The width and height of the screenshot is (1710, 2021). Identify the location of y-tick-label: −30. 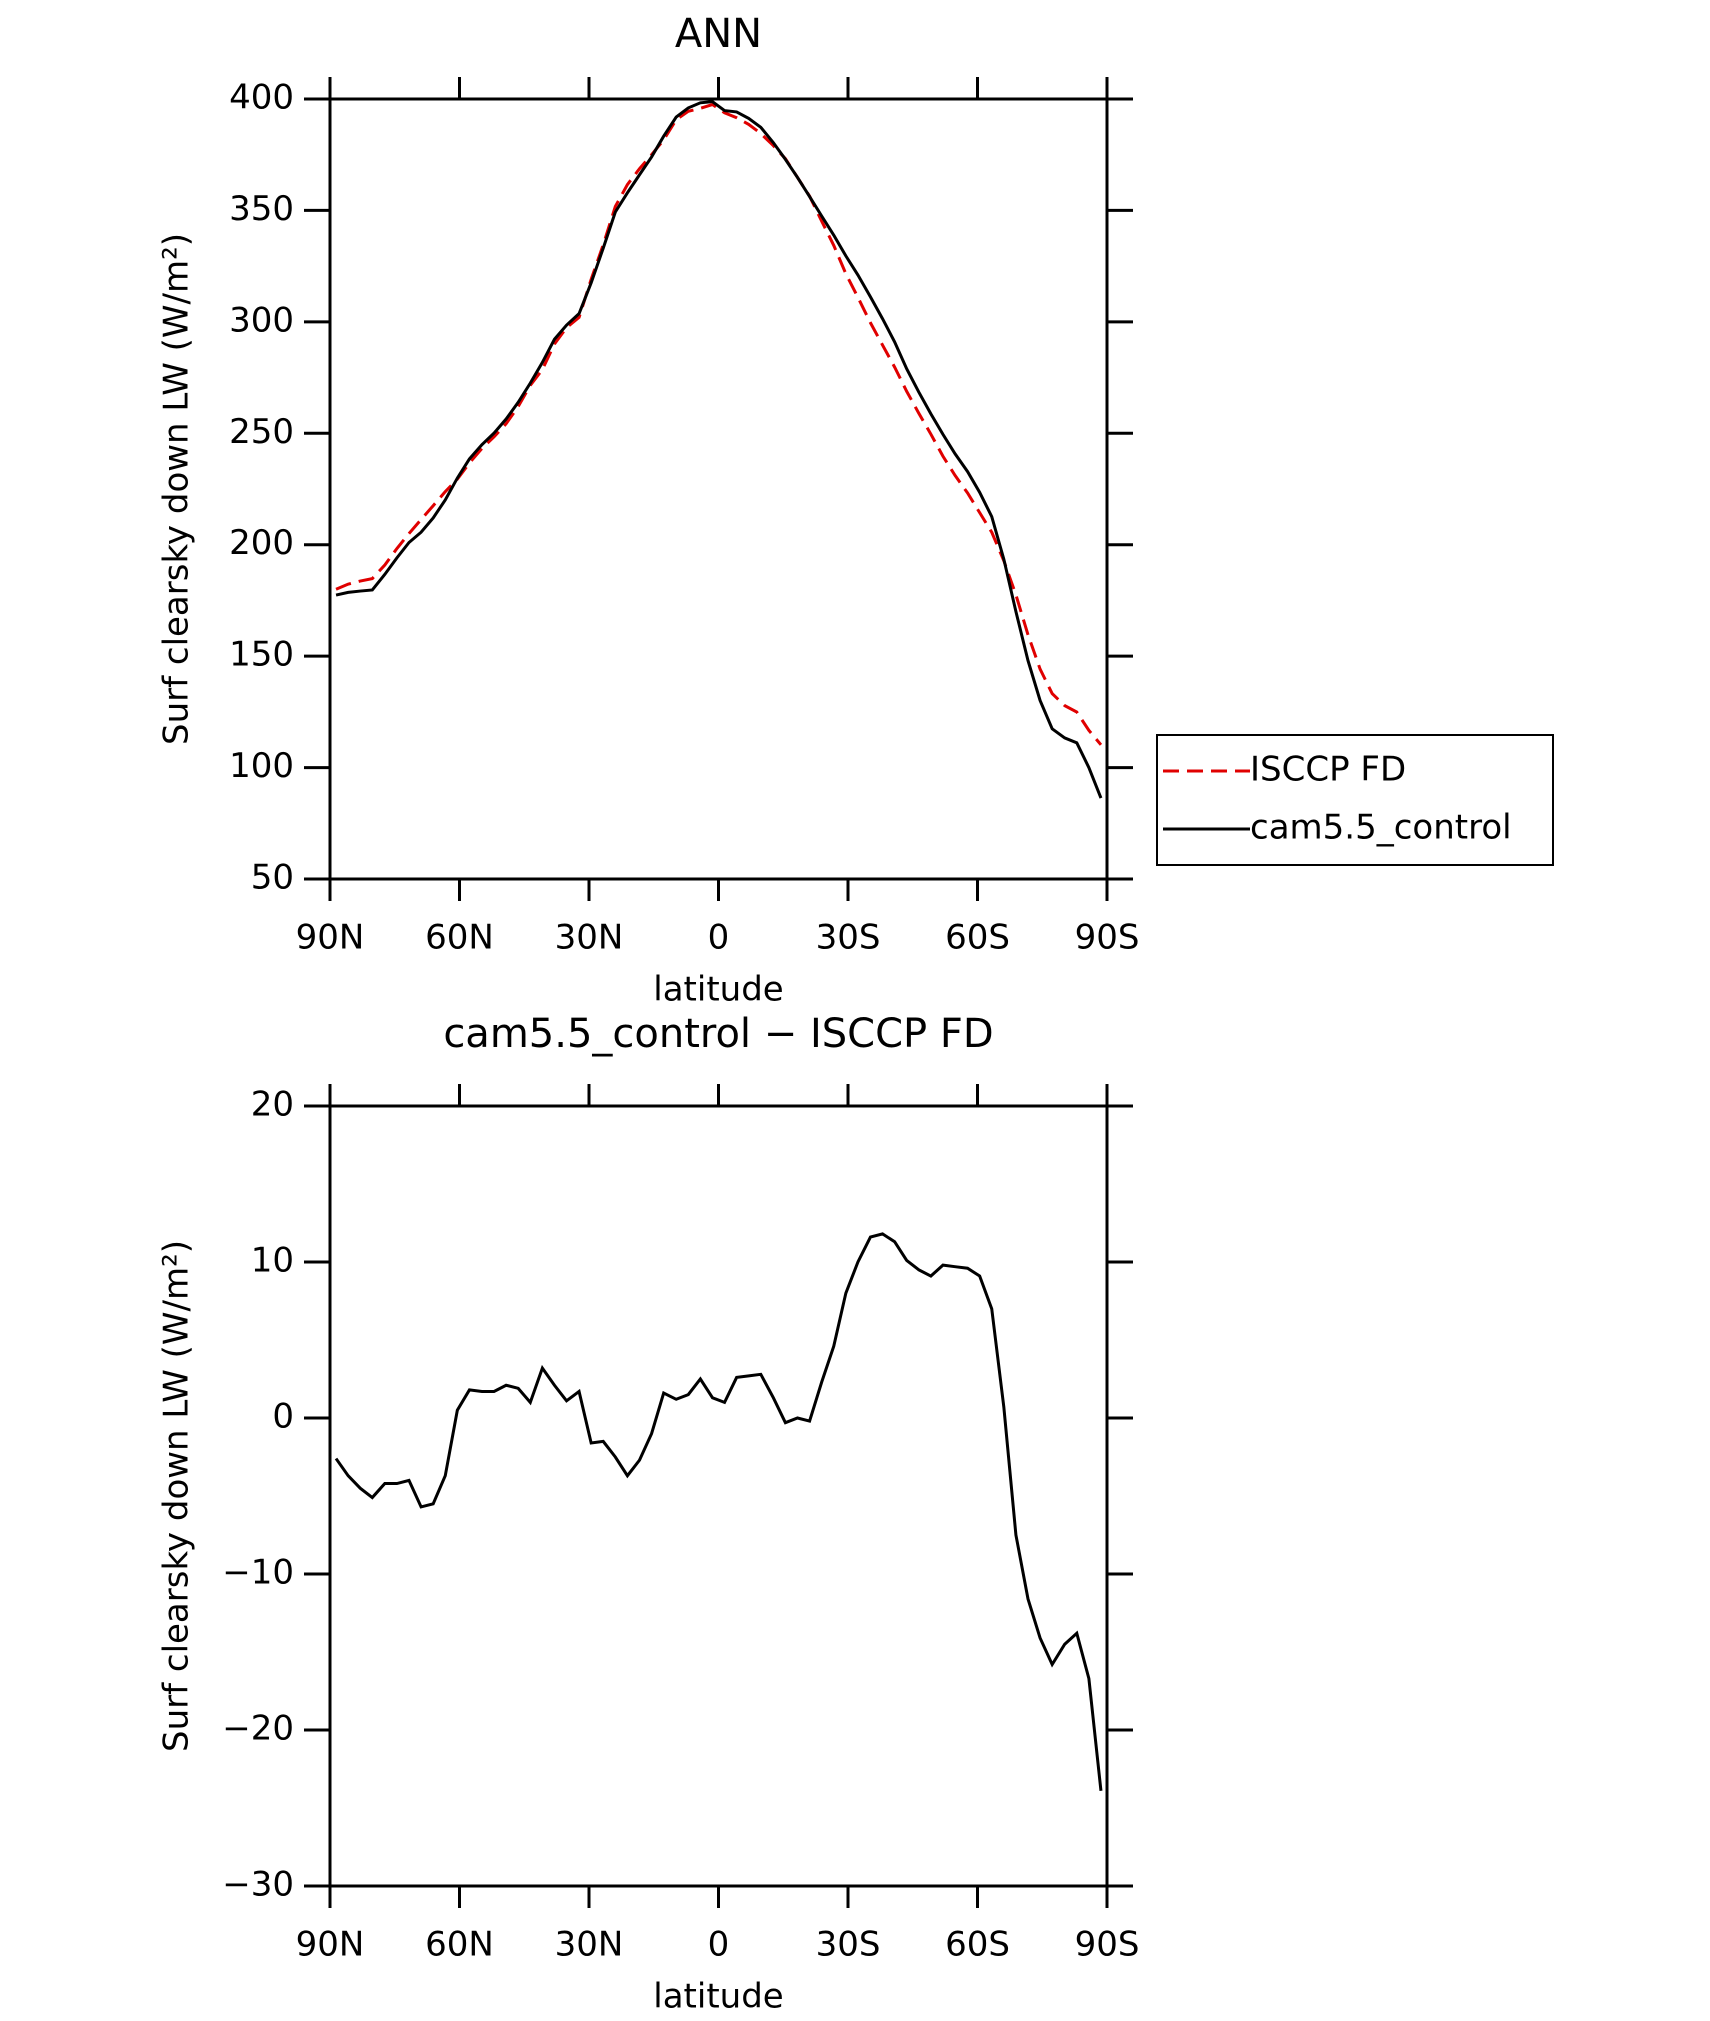
(258, 1885).